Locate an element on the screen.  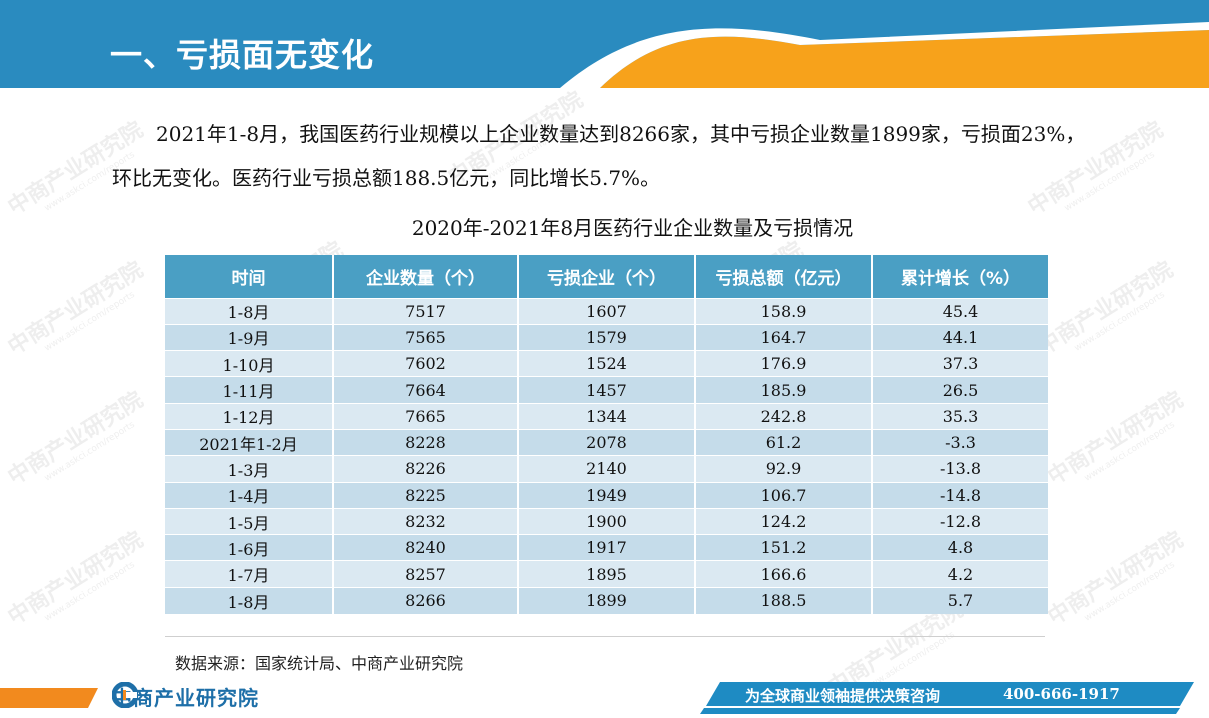
table-cell: 1579 is located at coordinates (607, 337).